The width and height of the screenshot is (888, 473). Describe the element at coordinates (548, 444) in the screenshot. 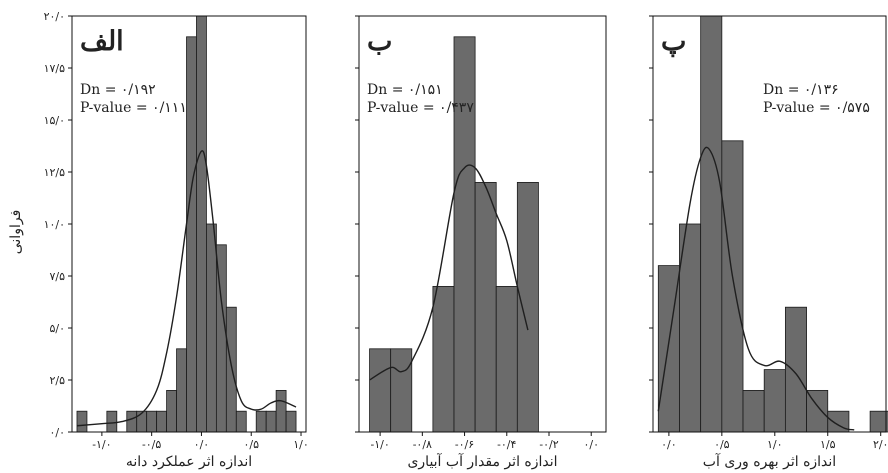

I see `x-tick-label: -۰/۲` at that location.